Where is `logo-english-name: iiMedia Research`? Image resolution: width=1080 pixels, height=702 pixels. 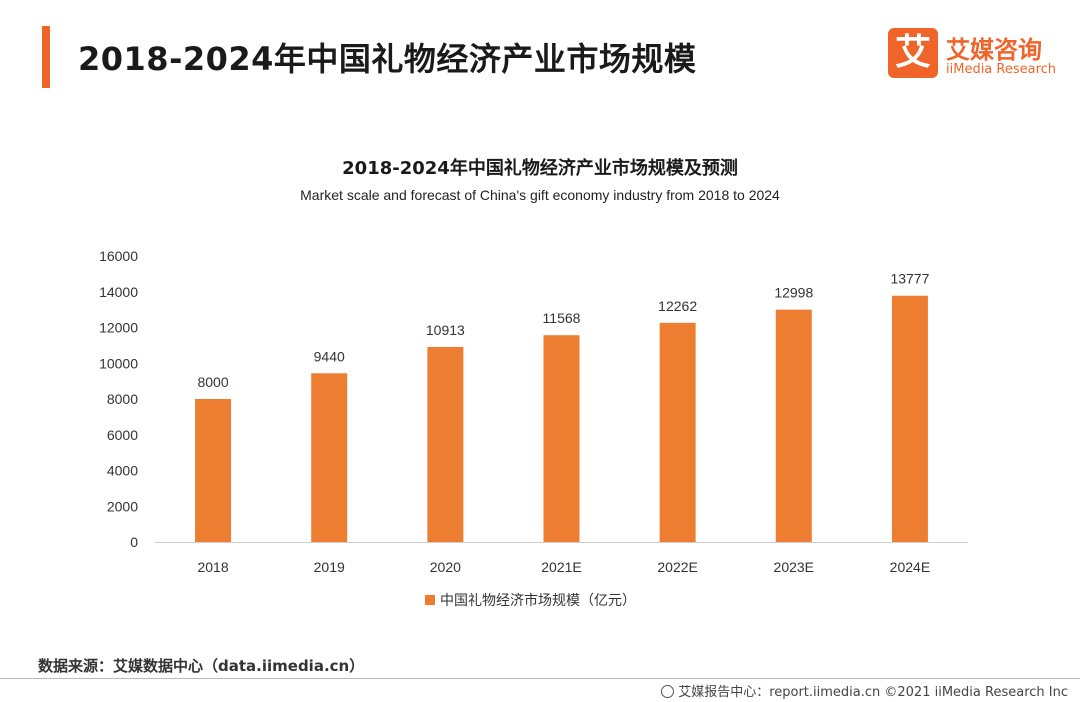 logo-english-name: iiMedia Research is located at coordinates (1001, 69).